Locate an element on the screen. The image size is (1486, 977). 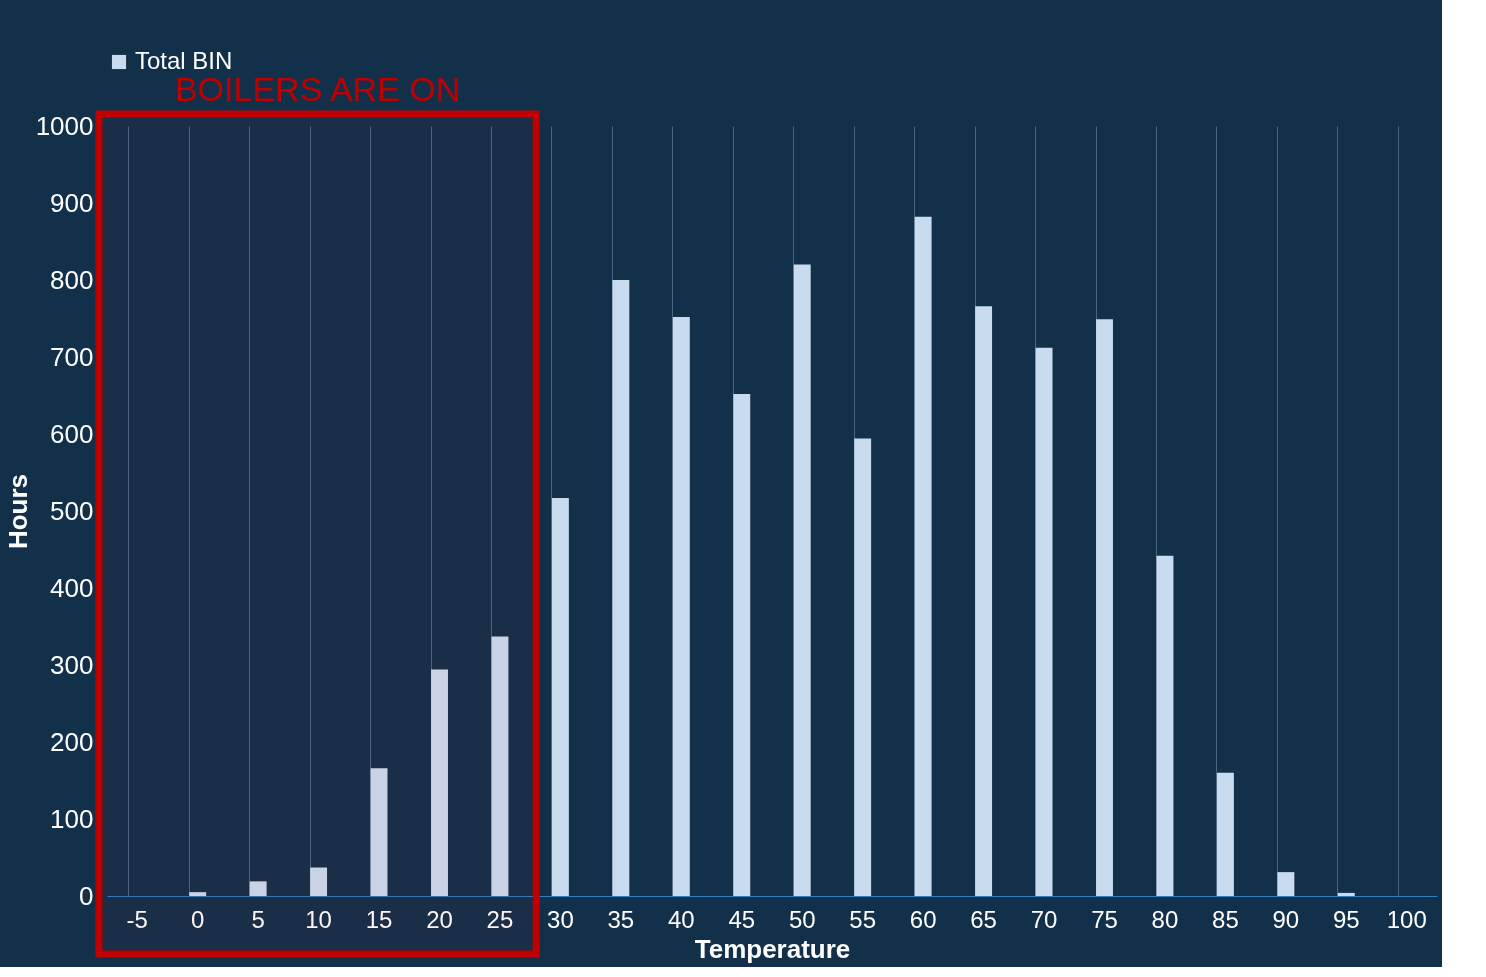
x-tick-label: 60 is located at coordinates (923, 919).